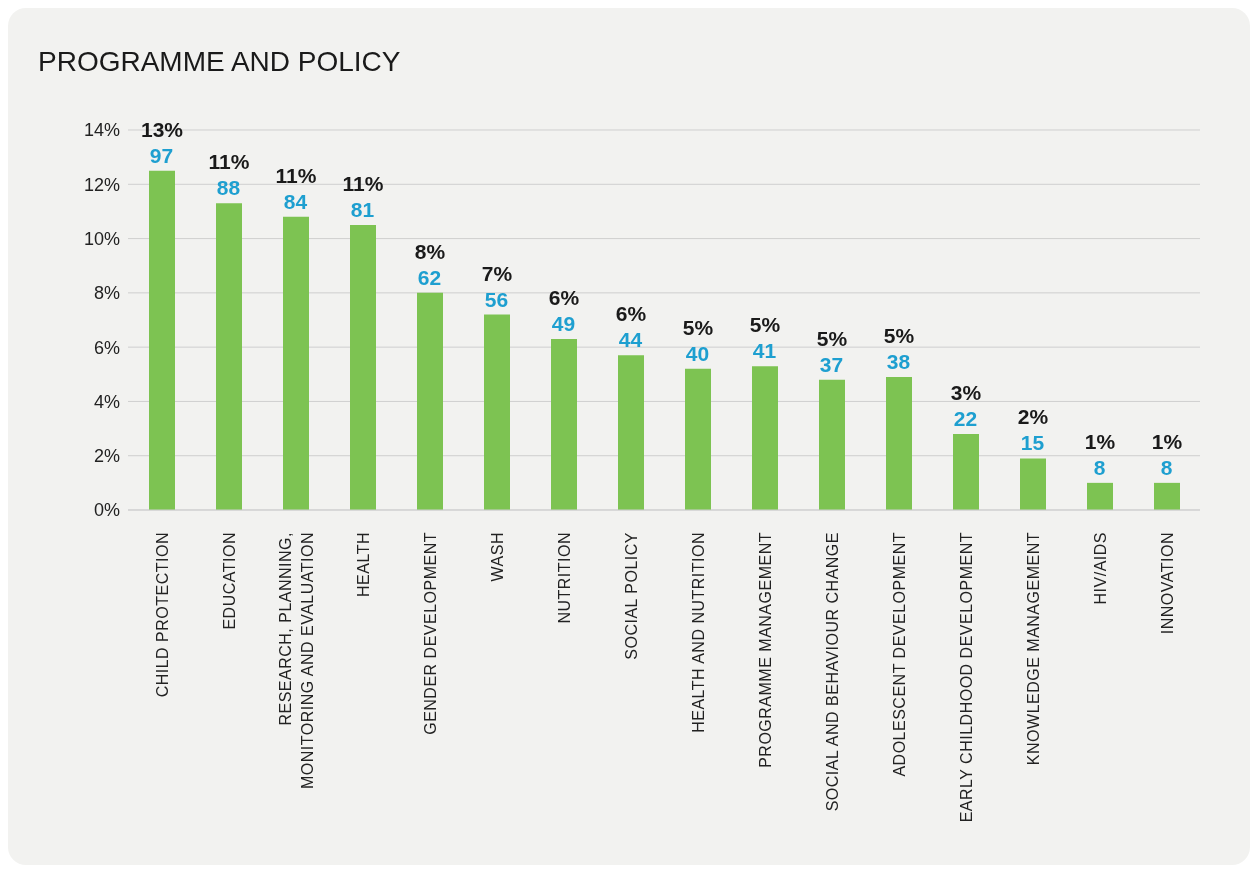 The height and width of the screenshot is (873, 1258). I want to click on annotation: 22, so click(965, 418).